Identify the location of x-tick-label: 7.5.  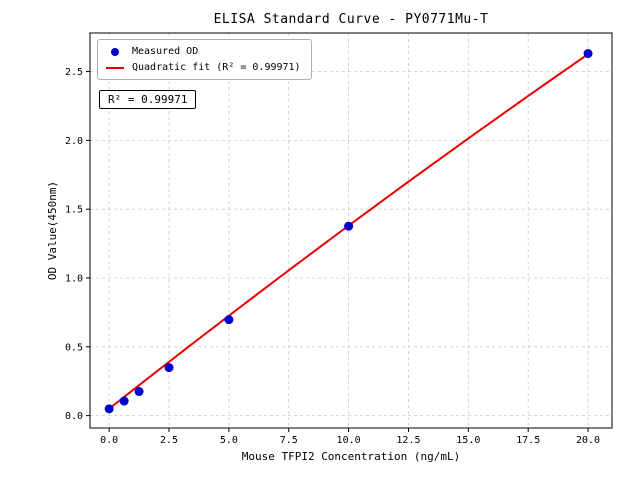
(289, 440).